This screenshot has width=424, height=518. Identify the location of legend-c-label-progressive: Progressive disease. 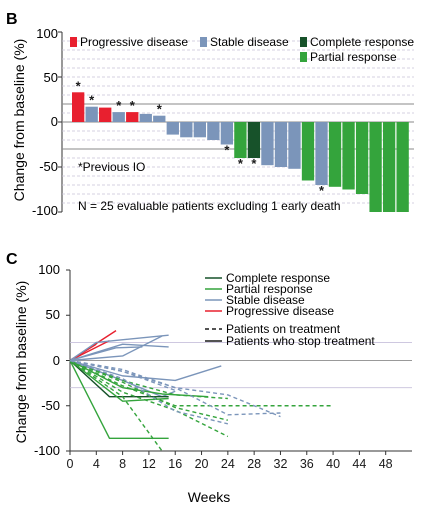
(280, 311).